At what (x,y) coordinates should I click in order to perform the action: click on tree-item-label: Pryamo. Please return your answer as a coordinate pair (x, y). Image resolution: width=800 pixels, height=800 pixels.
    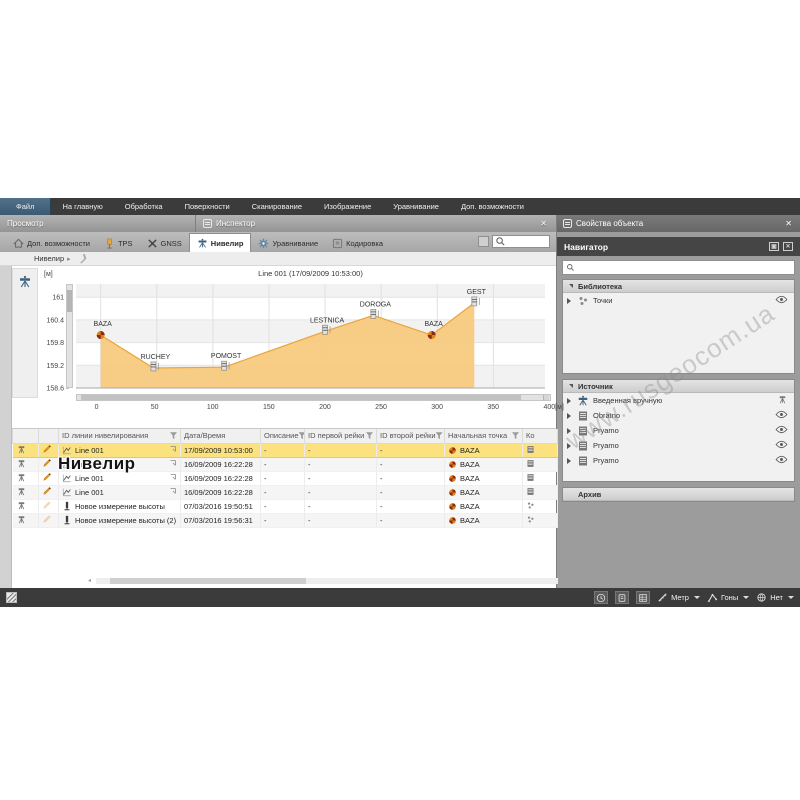
    Looking at the image, I should click on (606, 445).